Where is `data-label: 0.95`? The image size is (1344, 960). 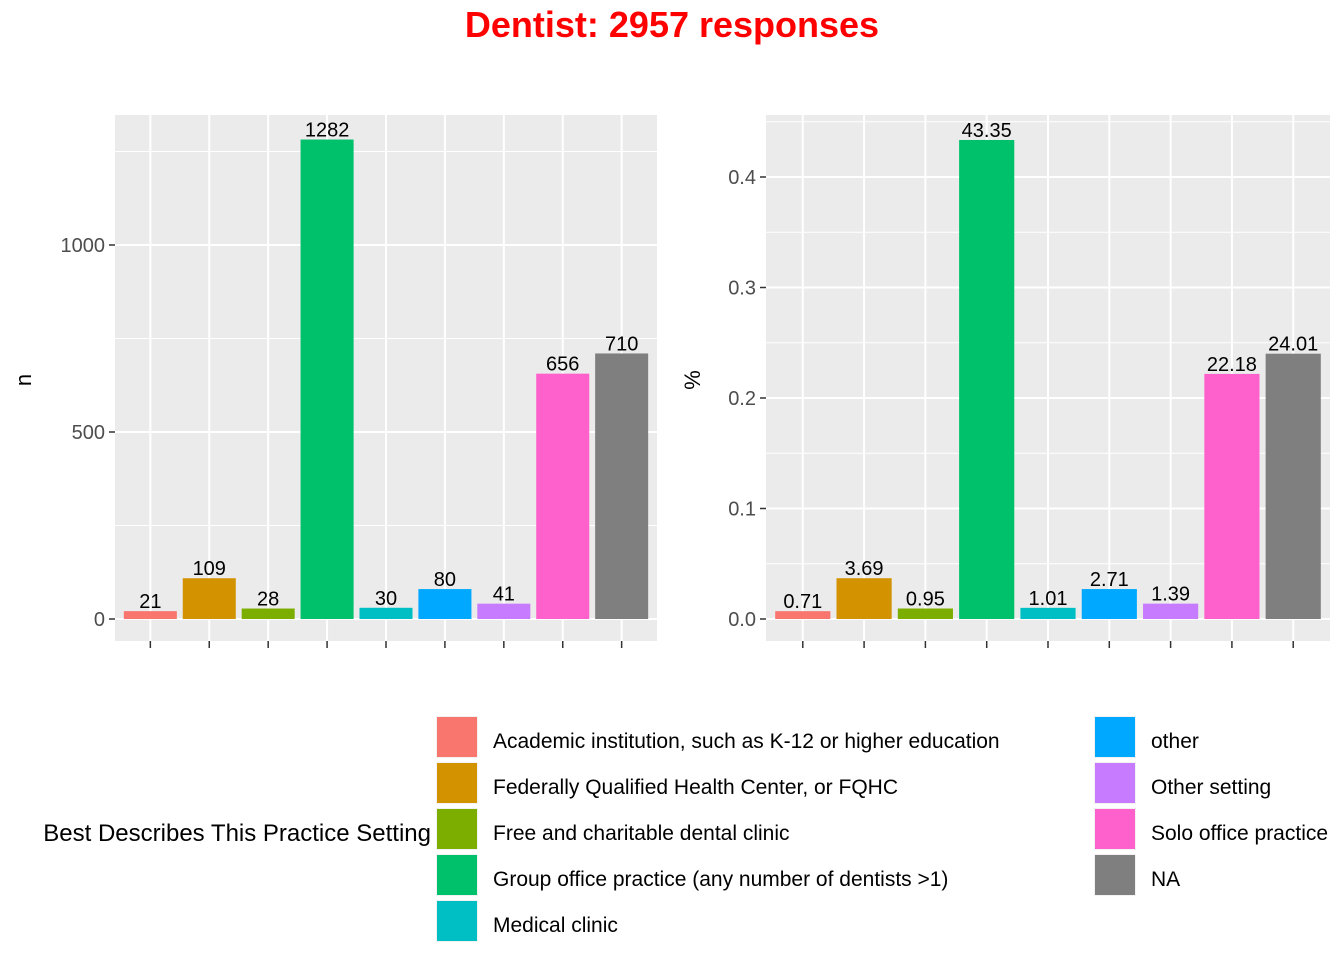 data-label: 0.95 is located at coordinates (925, 600).